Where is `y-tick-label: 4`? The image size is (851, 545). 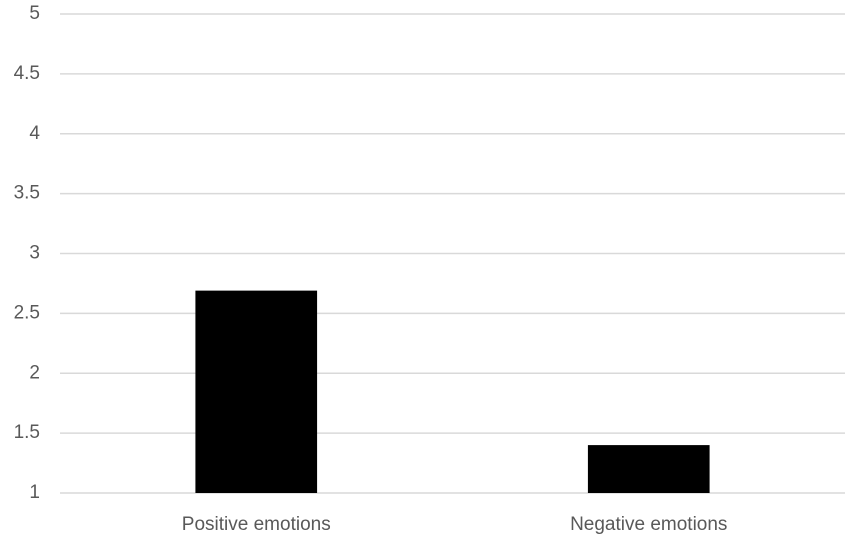 y-tick-label: 4 is located at coordinates (34, 133).